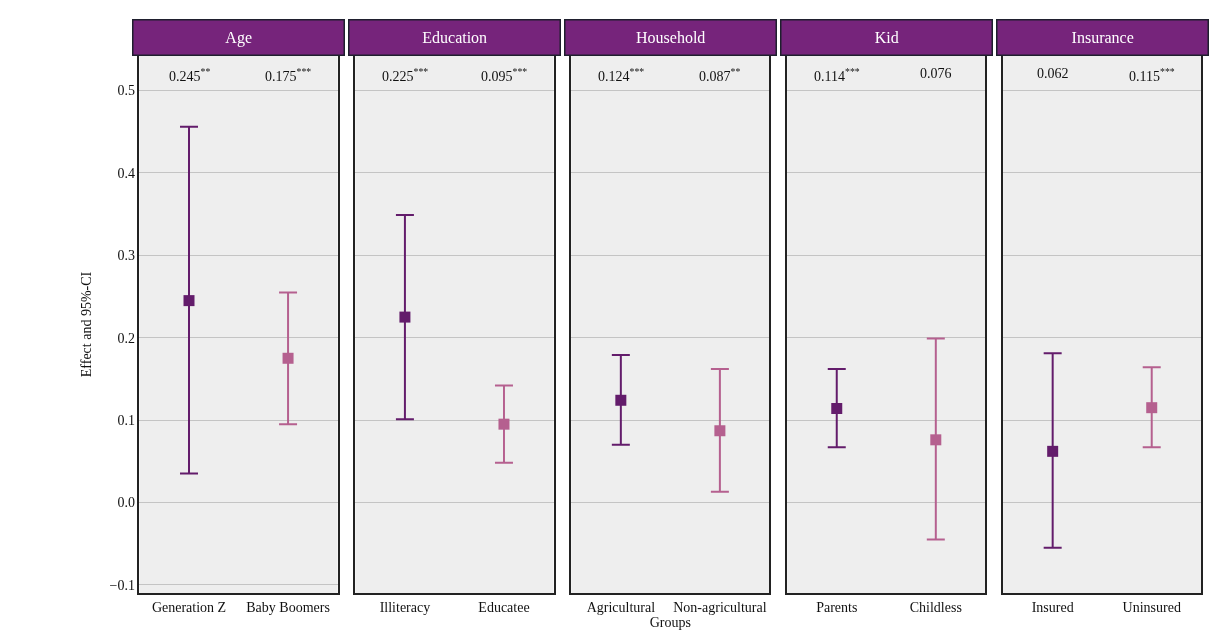 This screenshot has width=1209, height=639. Describe the element at coordinates (405, 75) in the screenshot. I see `annotation: 0.225$^{***}$` at that location.